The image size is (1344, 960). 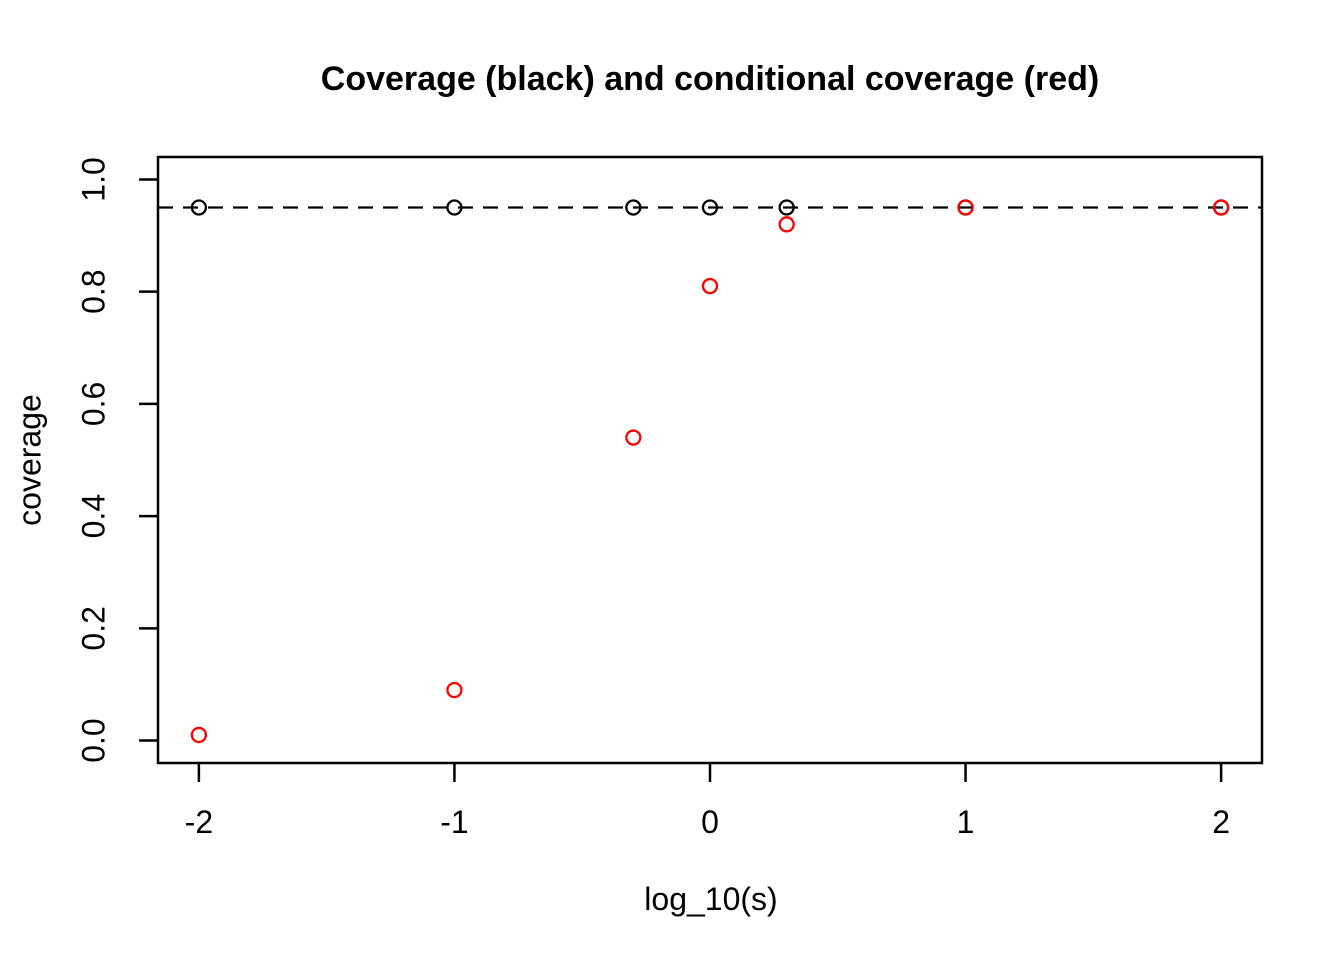 I want to click on y-tick-label: 0.4, so click(x=94, y=516).